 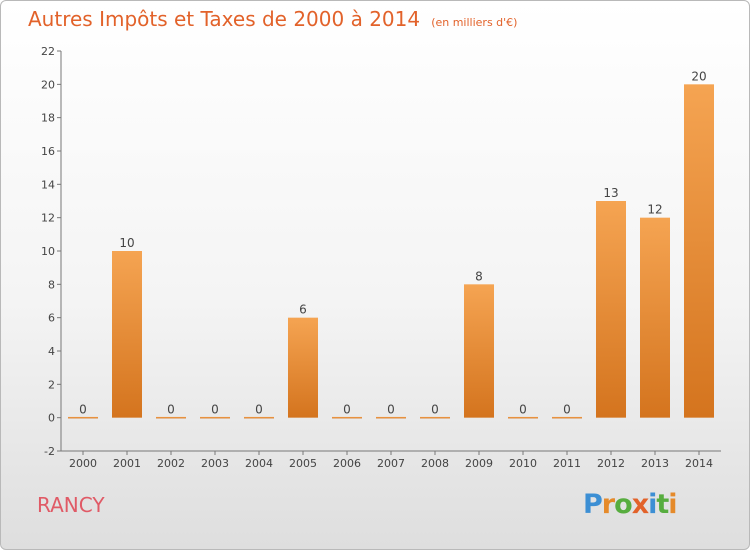 I want to click on x-tick-label: 2014, so click(x=699, y=463).